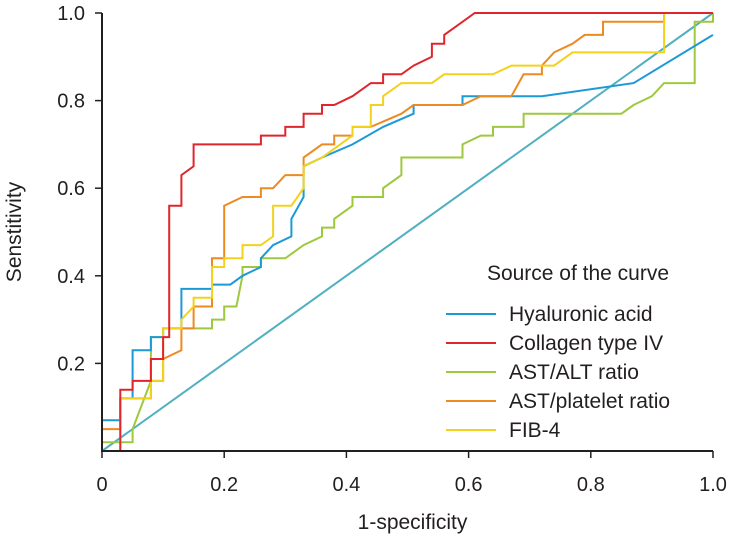  What do you see at coordinates (535, 430) in the screenshot?
I see `legend-label-fib-4: FIB-4` at bounding box center [535, 430].